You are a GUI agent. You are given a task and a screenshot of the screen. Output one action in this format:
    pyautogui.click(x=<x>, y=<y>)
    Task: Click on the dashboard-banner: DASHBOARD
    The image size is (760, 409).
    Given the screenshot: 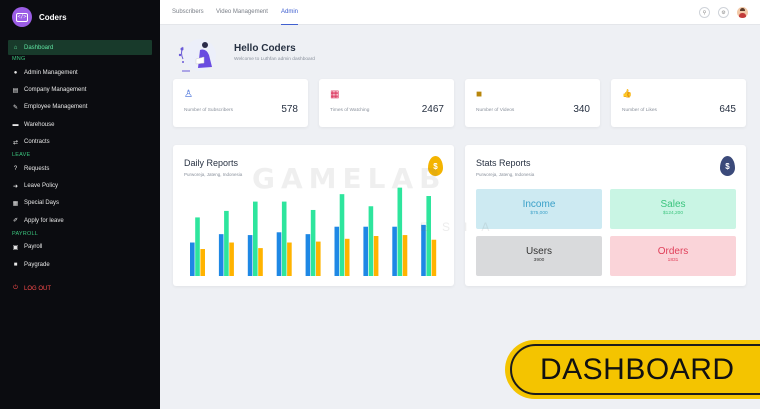 What is the action you would take?
    pyautogui.click(x=632, y=369)
    